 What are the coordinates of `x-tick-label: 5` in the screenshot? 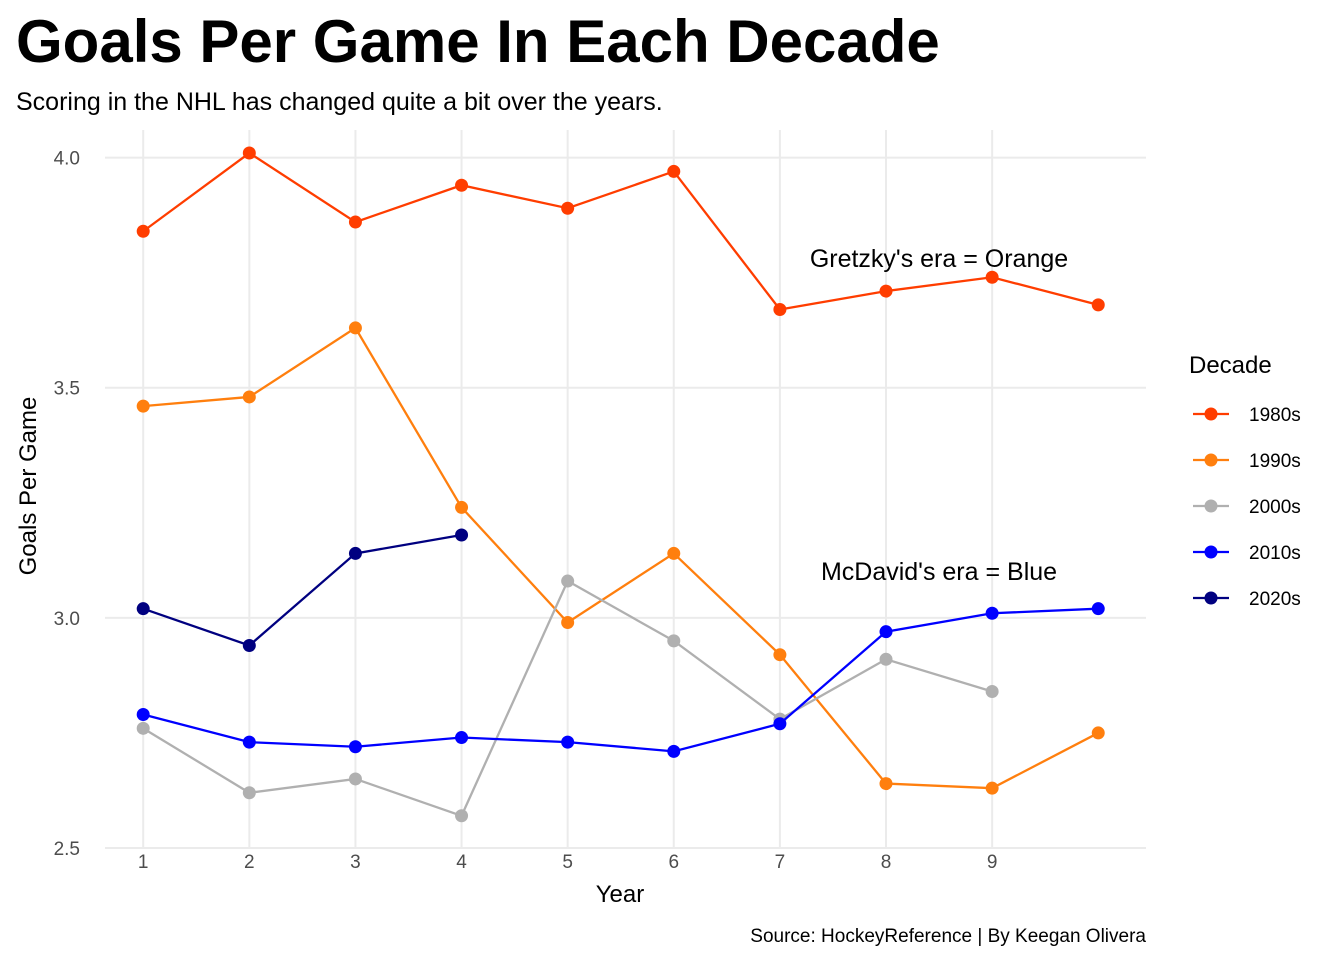 It's located at (567, 862).